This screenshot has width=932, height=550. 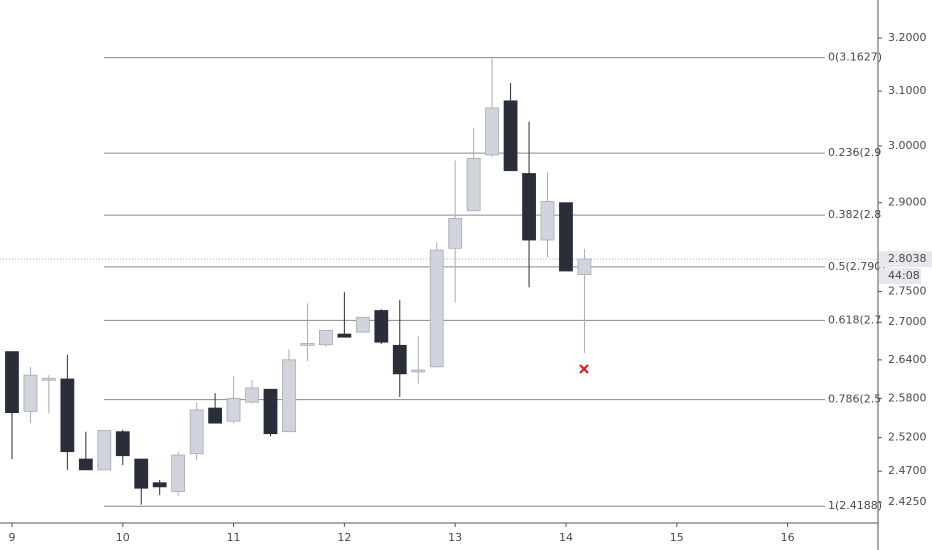 I want to click on fib-label: 1(2.4188), so click(x=855, y=505).